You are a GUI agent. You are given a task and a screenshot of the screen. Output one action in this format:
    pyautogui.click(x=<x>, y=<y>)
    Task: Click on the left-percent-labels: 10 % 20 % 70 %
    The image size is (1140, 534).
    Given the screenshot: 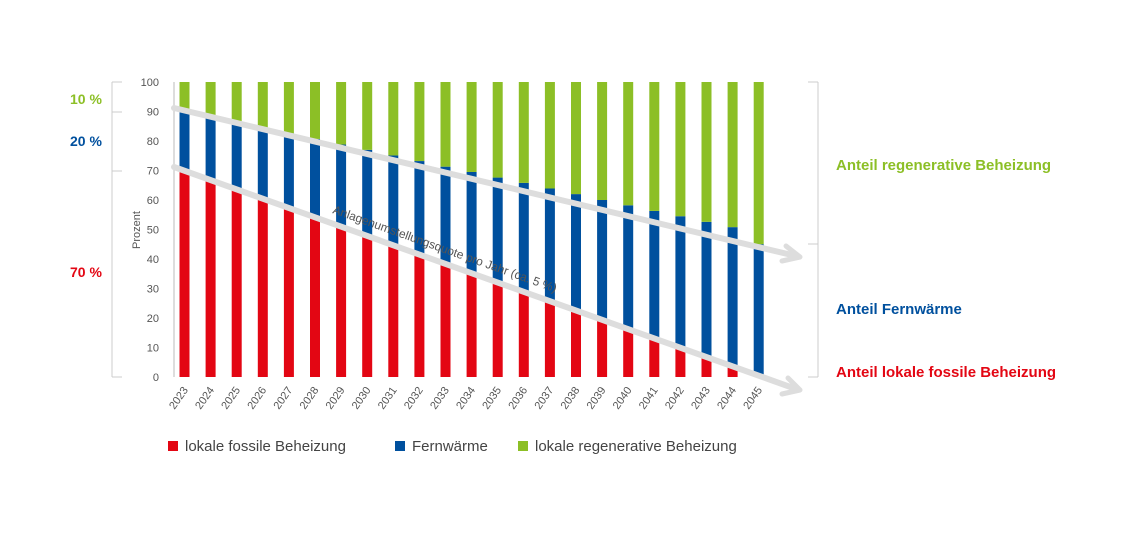 What is the action you would take?
    pyautogui.click(x=86, y=185)
    